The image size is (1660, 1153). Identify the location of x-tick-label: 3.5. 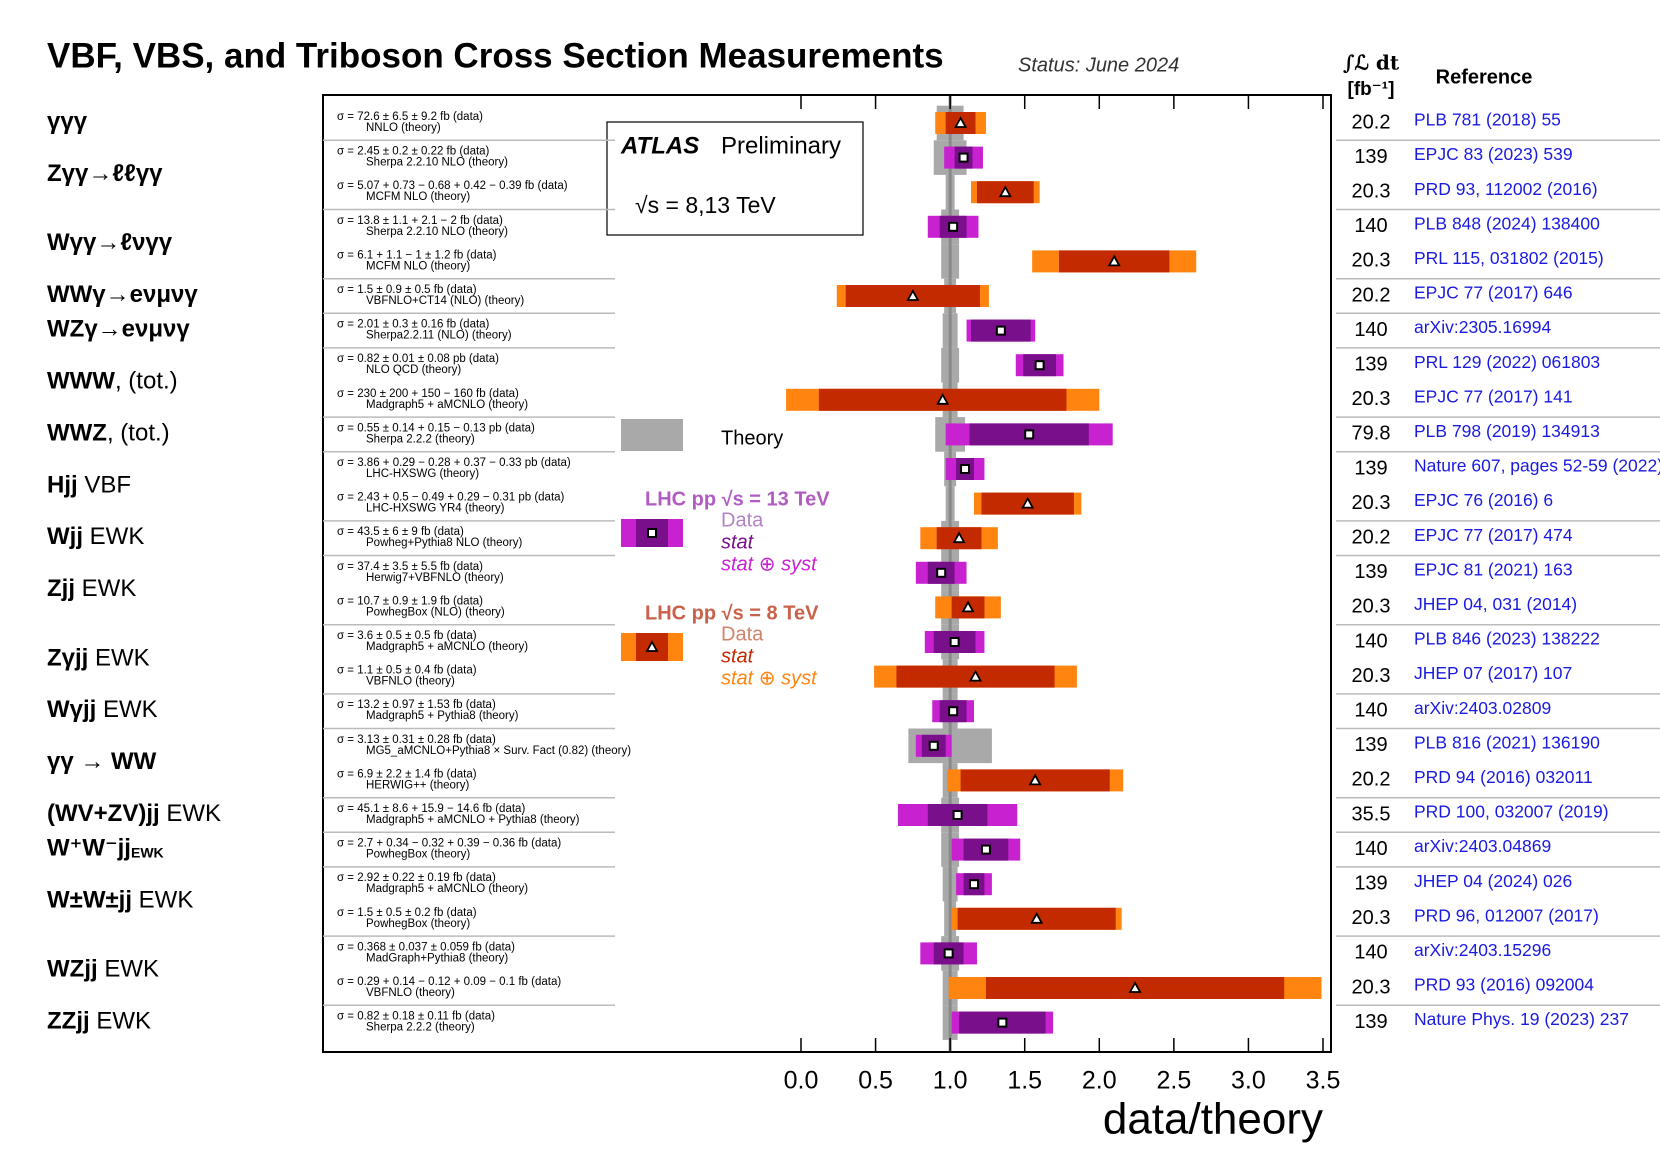
(1323, 1081).